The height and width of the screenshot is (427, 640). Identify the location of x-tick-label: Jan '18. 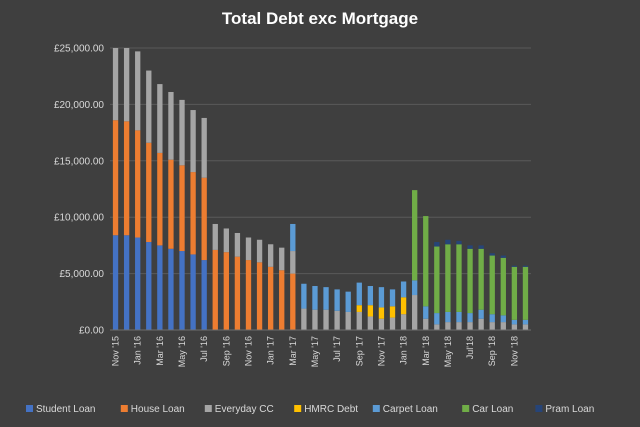
(404, 350).